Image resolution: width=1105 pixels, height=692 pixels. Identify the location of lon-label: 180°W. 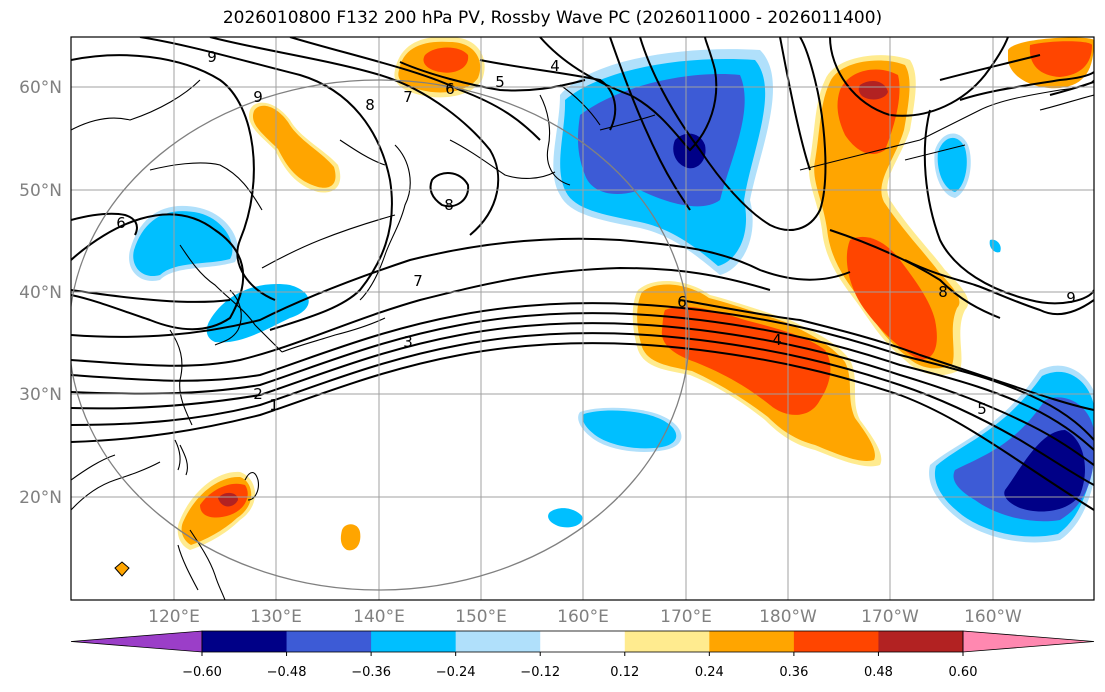
(788, 617).